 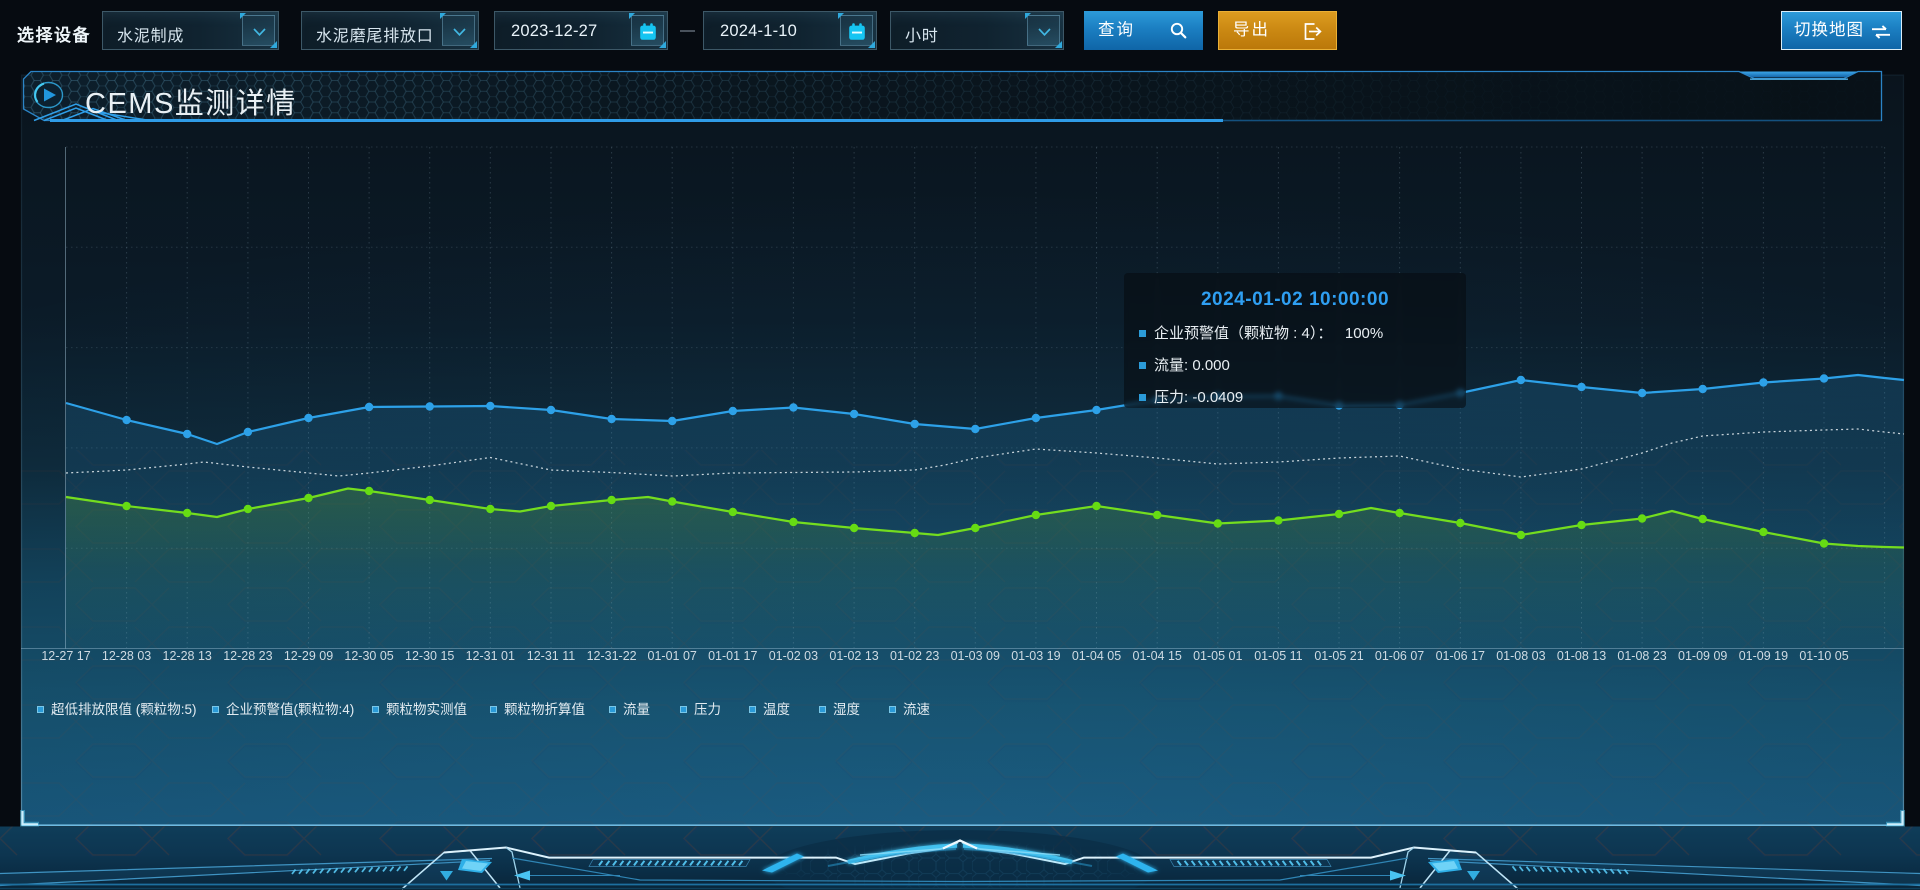 What do you see at coordinates (1763, 656) in the screenshot?
I see `svg-text: 01-09 19` at bounding box center [1763, 656].